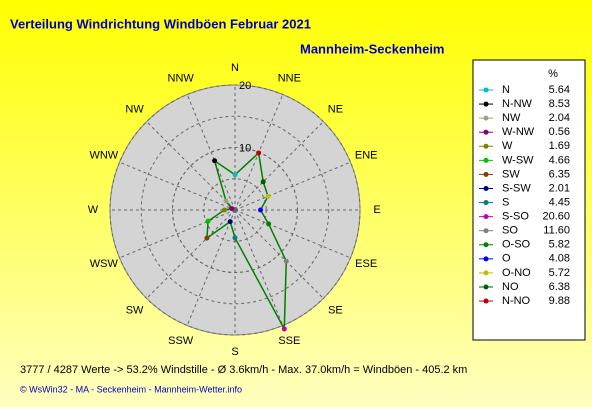 This screenshot has height=407, width=592. What do you see at coordinates (289, 341) in the screenshot?
I see `direction-label: SSE` at bounding box center [289, 341].